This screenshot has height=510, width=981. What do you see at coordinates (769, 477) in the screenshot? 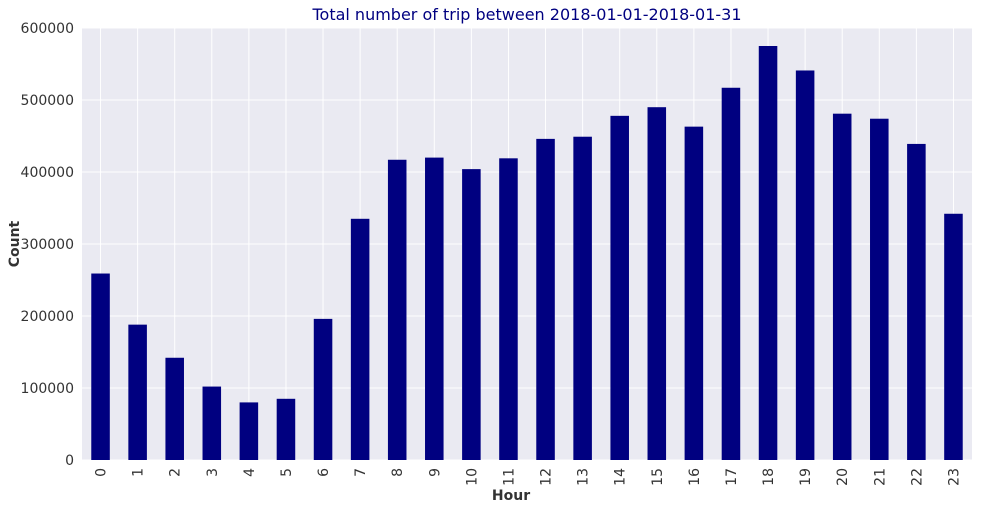
I see `x-tick-label: 18` at bounding box center [769, 477].